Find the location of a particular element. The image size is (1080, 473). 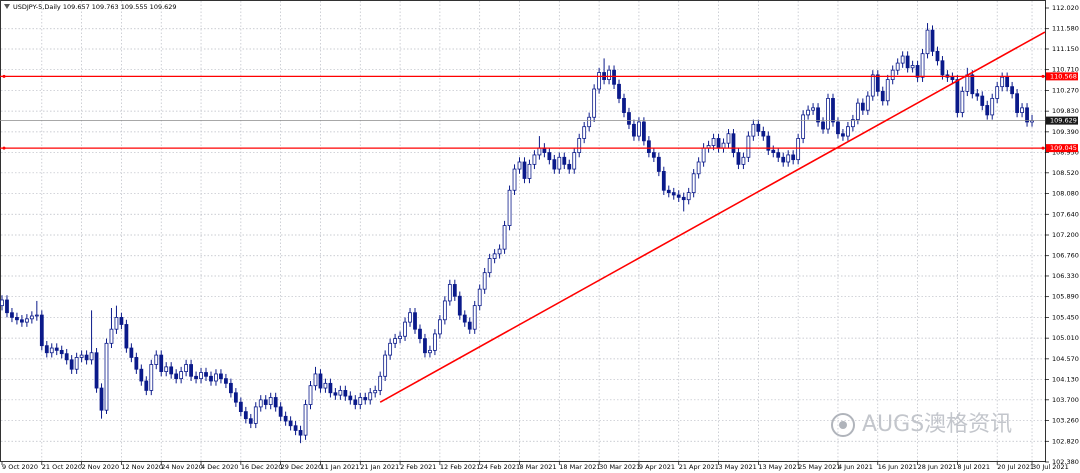

level-box is located at coordinates (1062, 148).